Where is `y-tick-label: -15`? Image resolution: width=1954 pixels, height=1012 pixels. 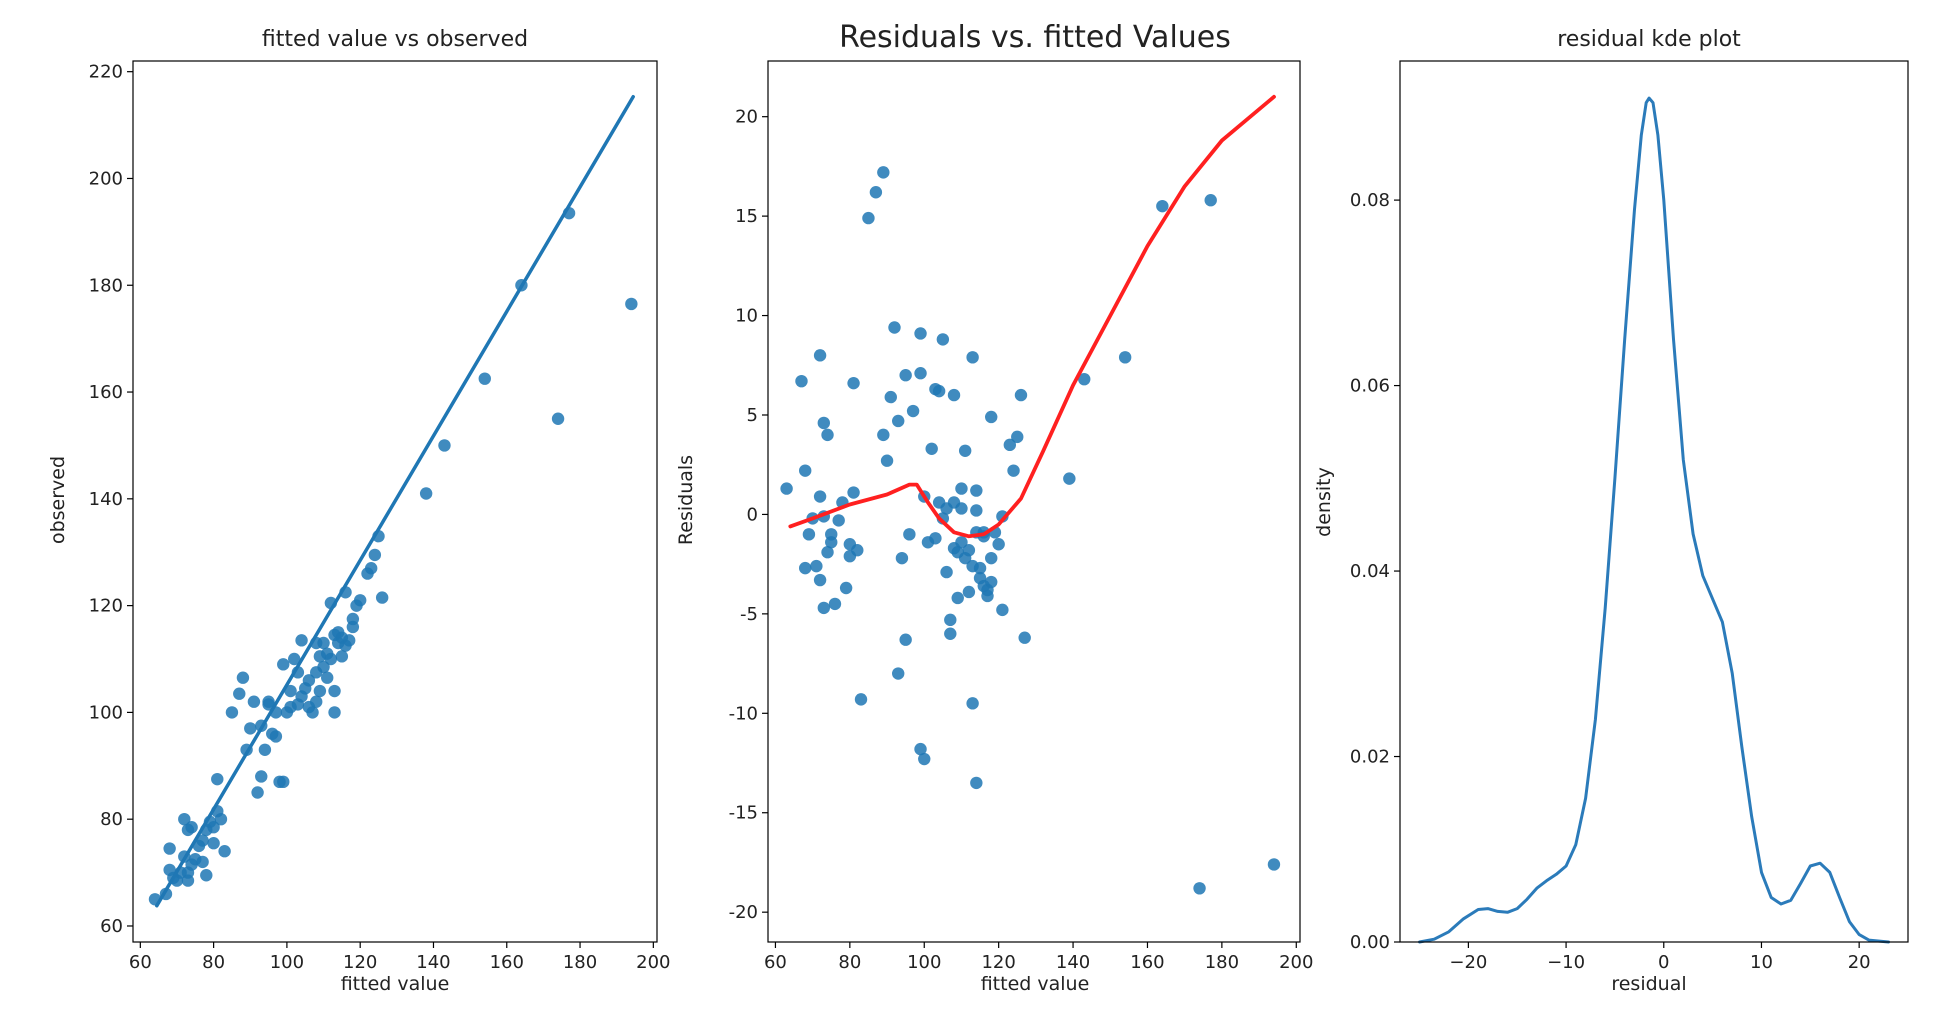 y-tick-label: -15 is located at coordinates (743, 813).